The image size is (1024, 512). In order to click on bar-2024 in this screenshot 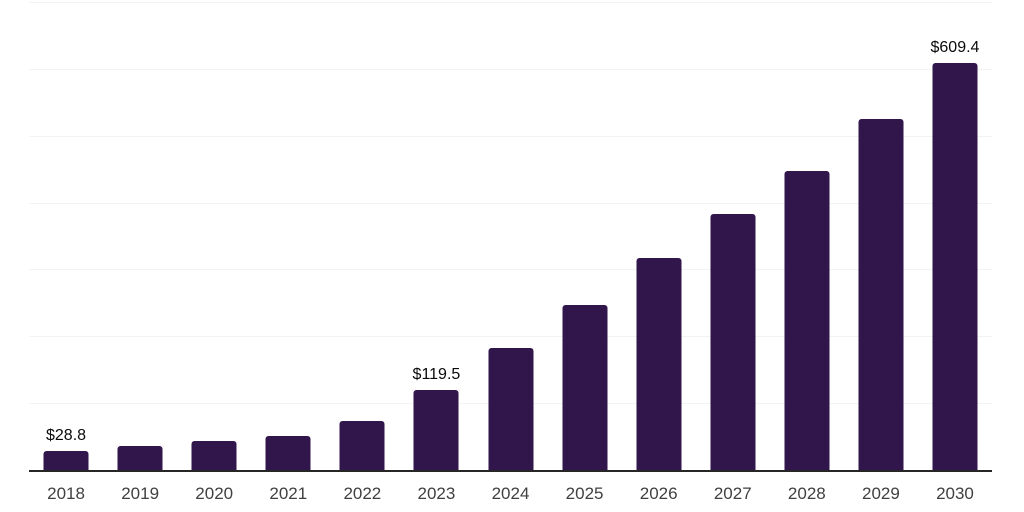, I will do `click(510, 409)`.